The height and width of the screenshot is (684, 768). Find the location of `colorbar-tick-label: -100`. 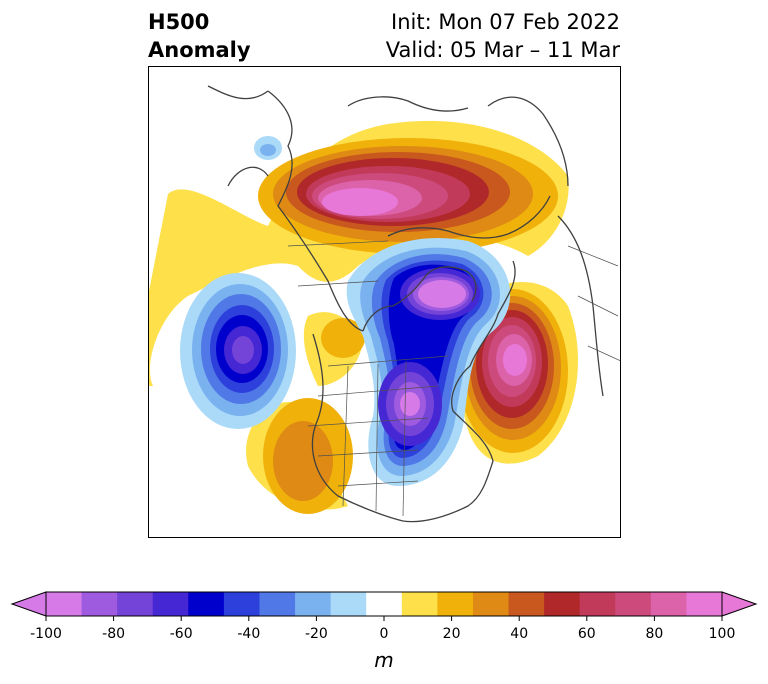

colorbar-tick-label: -100 is located at coordinates (46, 634).